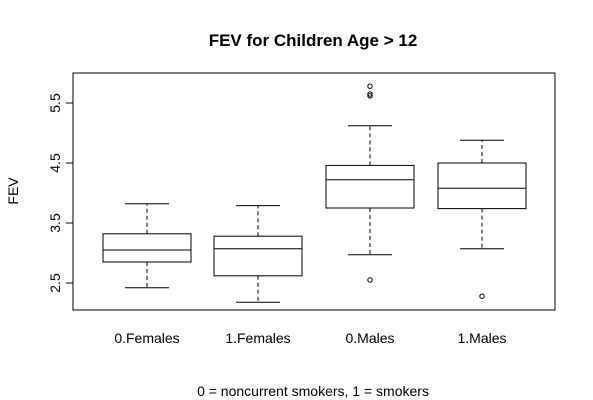 Image resolution: width=593 pixels, height=400 pixels. I want to click on x-tick-label: 1.Females, so click(257, 338).